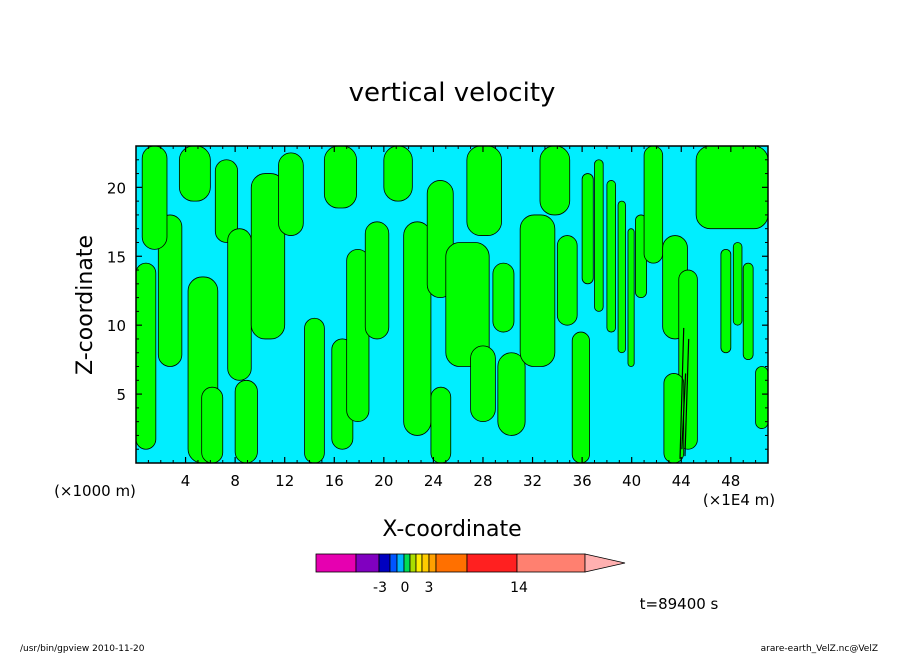 The width and height of the screenshot is (904, 654). Describe the element at coordinates (95, 491) in the screenshot. I see `x-unit-left: (×1000 m)` at that location.